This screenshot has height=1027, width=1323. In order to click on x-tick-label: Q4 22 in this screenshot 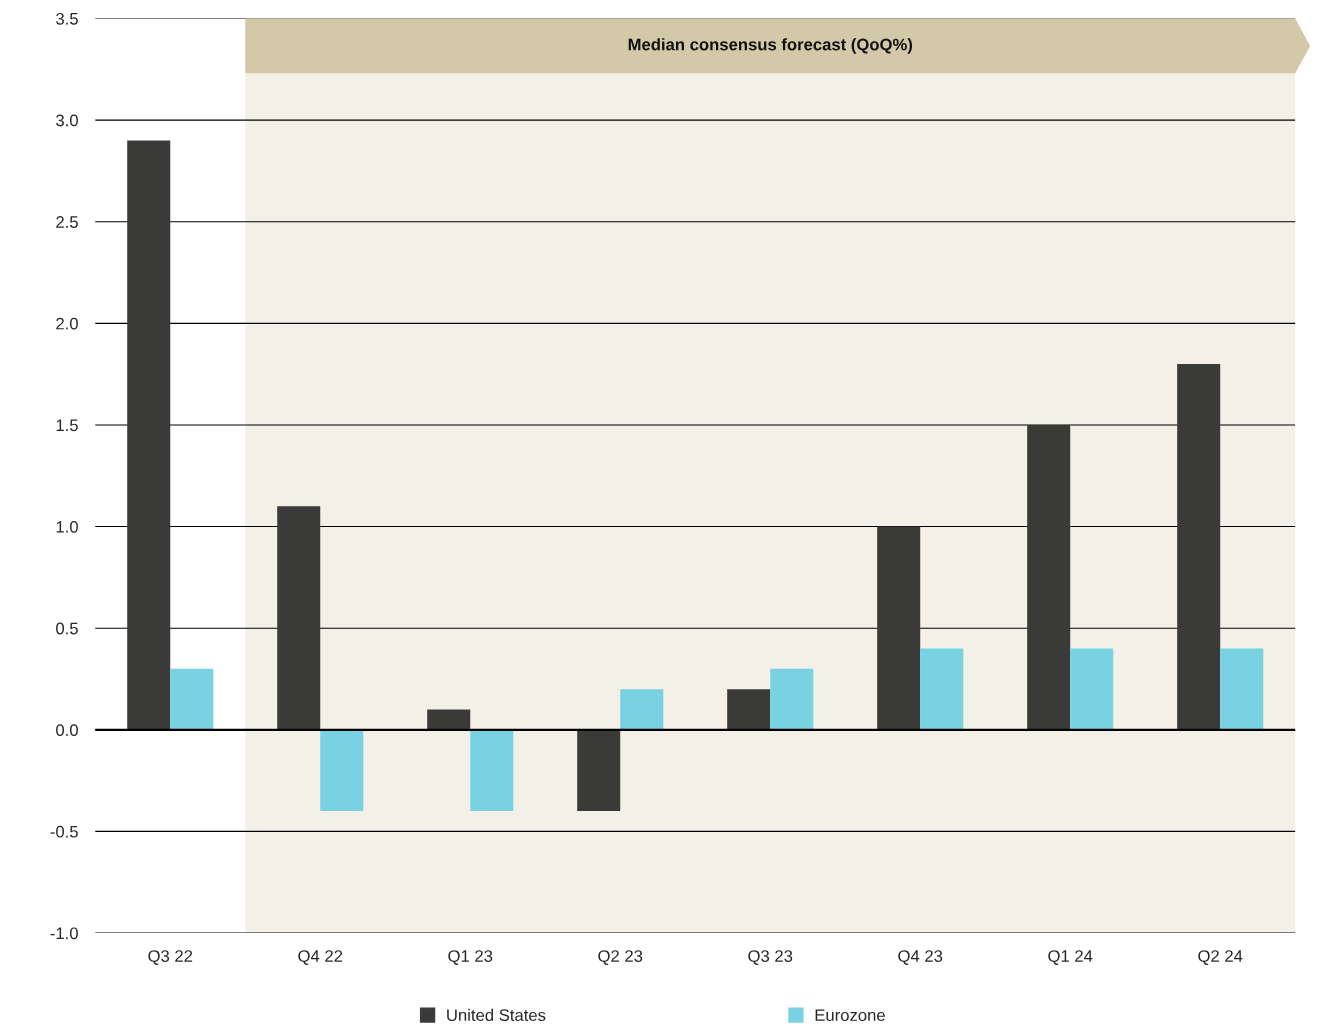, I will do `click(320, 957)`.